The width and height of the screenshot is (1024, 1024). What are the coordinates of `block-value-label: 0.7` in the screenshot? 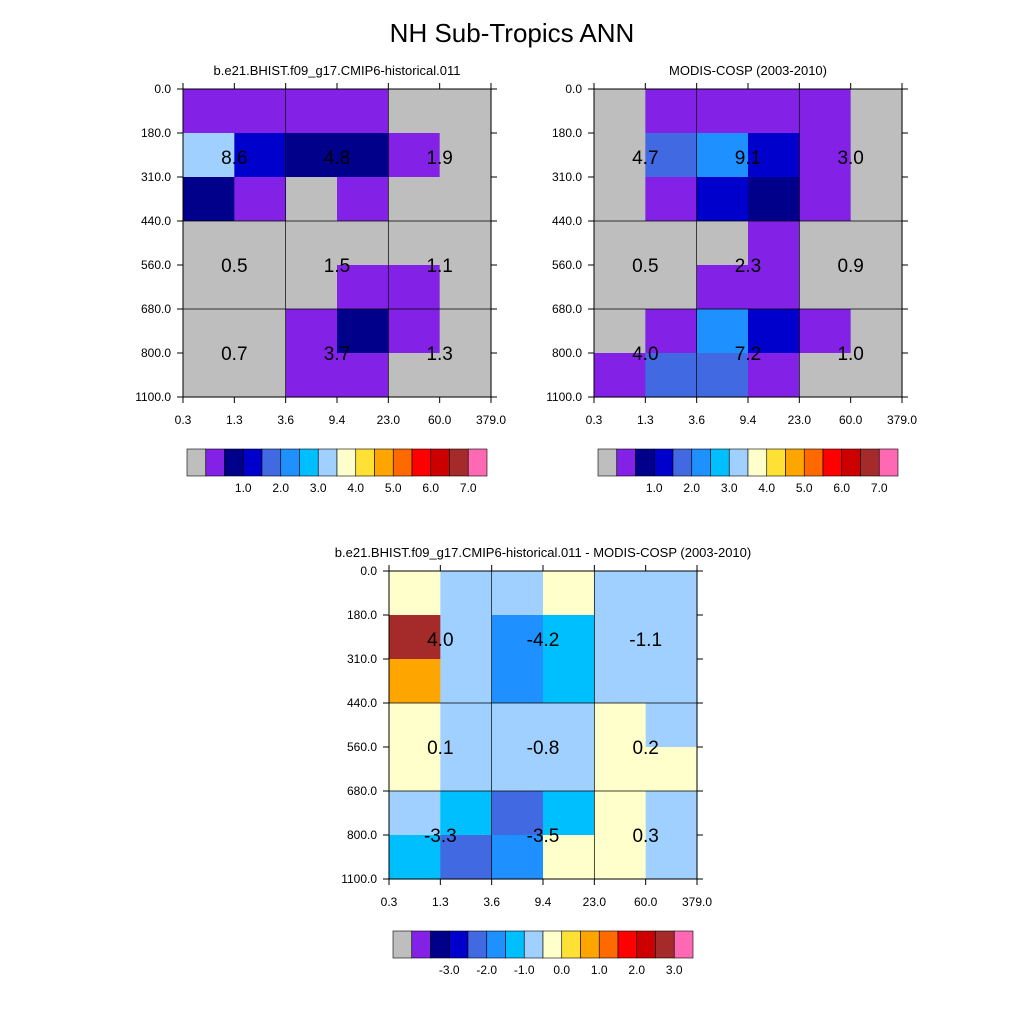 It's located at (234, 354).